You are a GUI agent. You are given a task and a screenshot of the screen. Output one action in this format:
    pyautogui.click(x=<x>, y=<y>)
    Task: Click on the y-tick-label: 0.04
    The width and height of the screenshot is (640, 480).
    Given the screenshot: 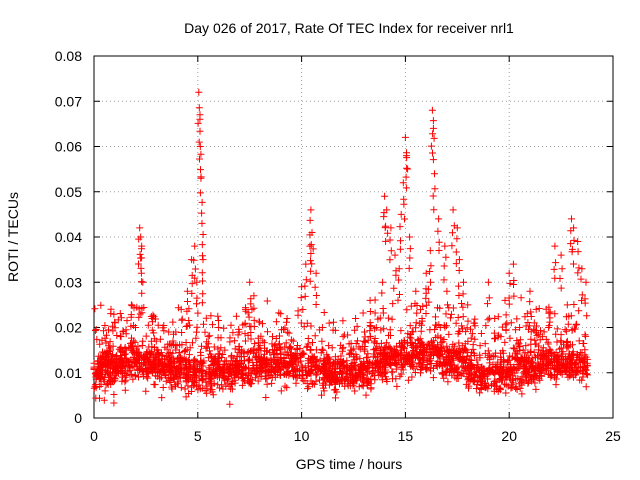 What is the action you would take?
    pyautogui.click(x=68, y=237)
    